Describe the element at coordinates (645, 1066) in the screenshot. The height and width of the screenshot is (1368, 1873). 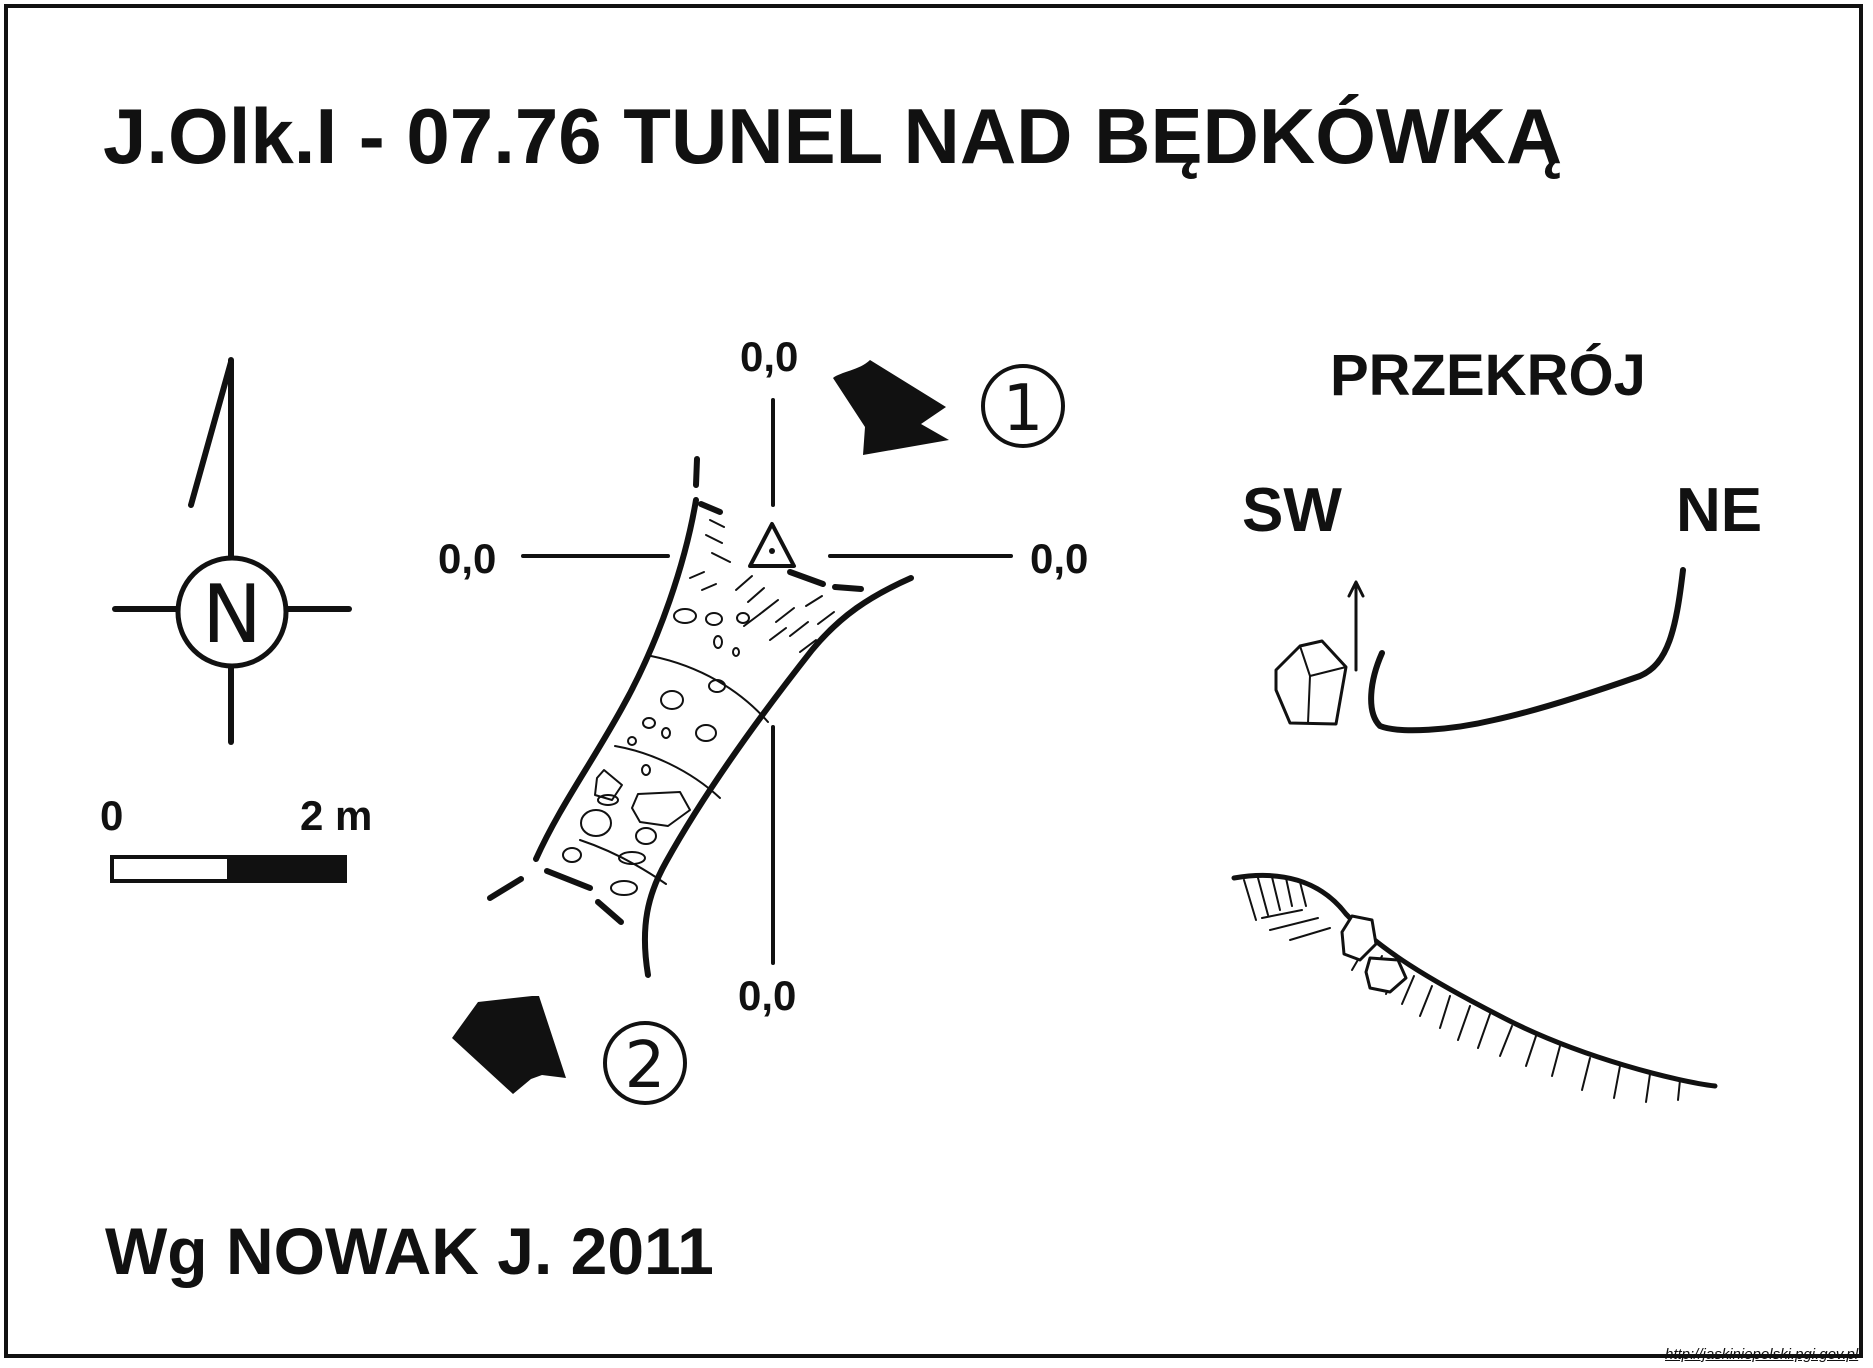
I see `entrance-2-number: 2` at that location.